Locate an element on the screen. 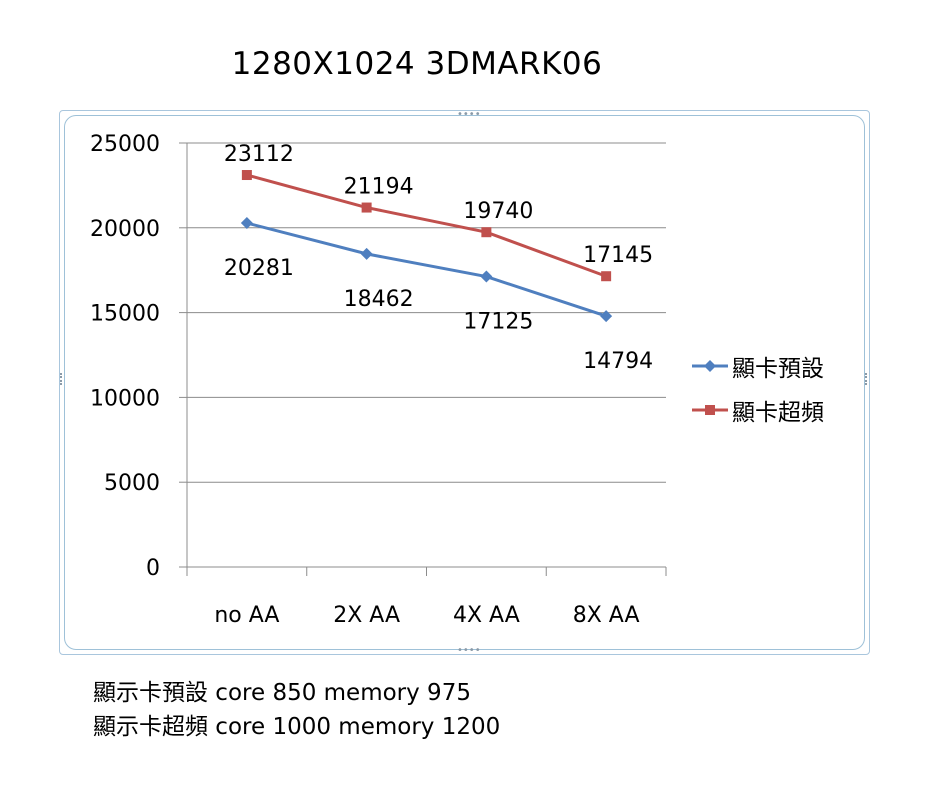 The width and height of the screenshot is (948, 785). resize-handle-left is located at coordinates (62, 379).